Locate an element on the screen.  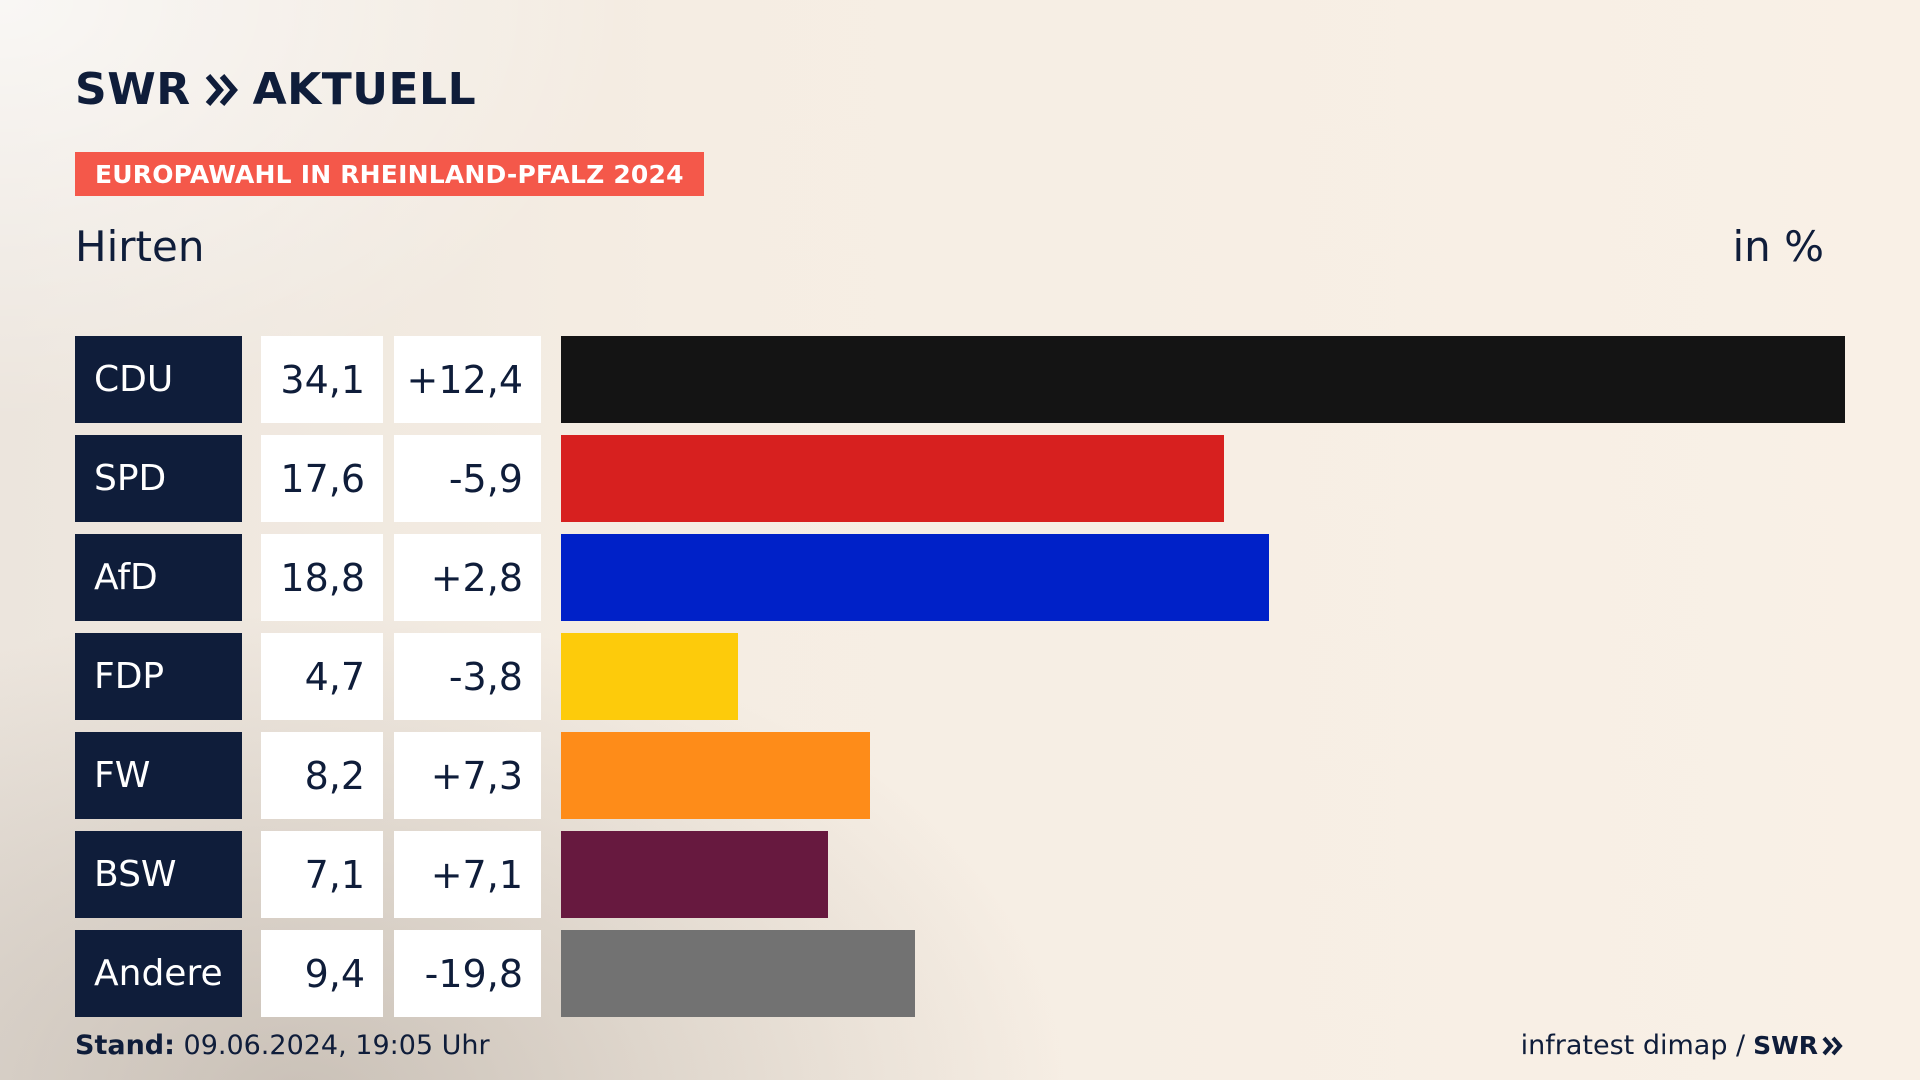
party-label: CDU is located at coordinates (158, 379).